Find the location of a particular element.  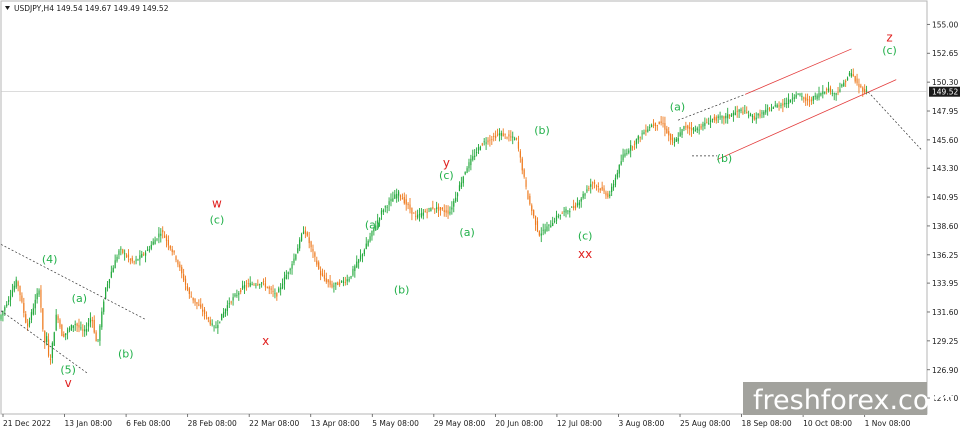

y-tick-label: 150.30 is located at coordinates (945, 82).